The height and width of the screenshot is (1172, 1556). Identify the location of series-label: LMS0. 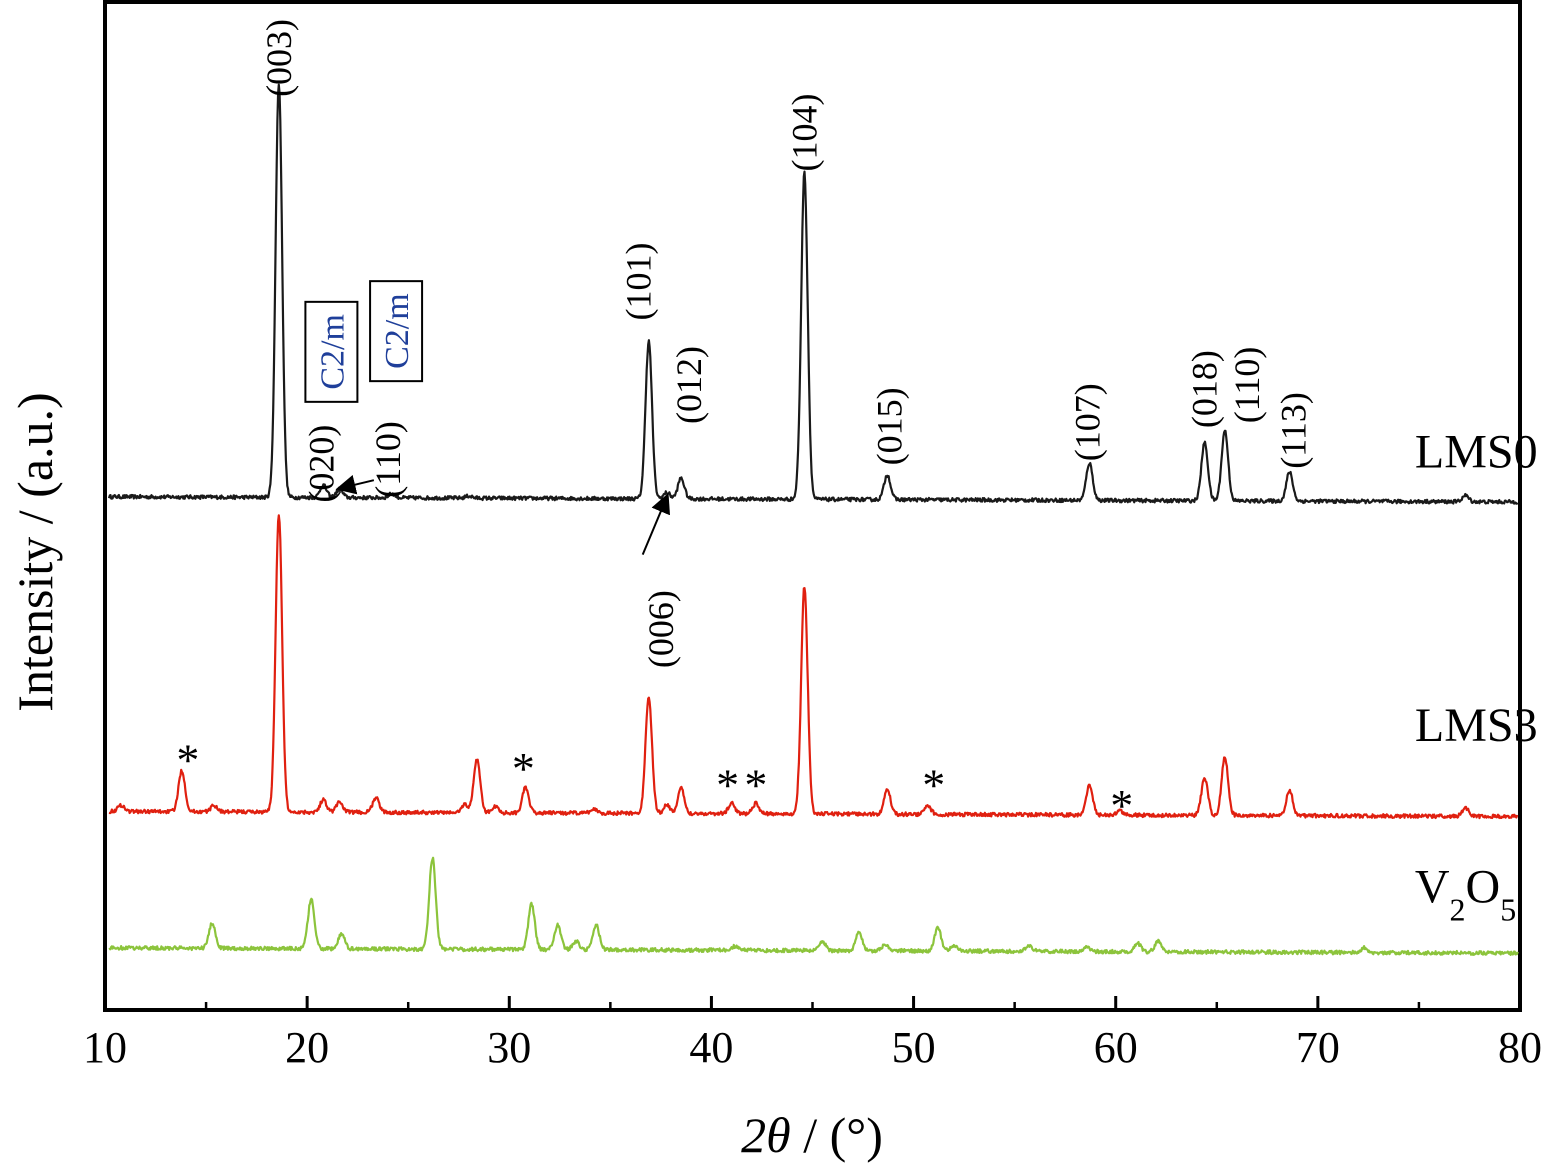
(1476, 452).